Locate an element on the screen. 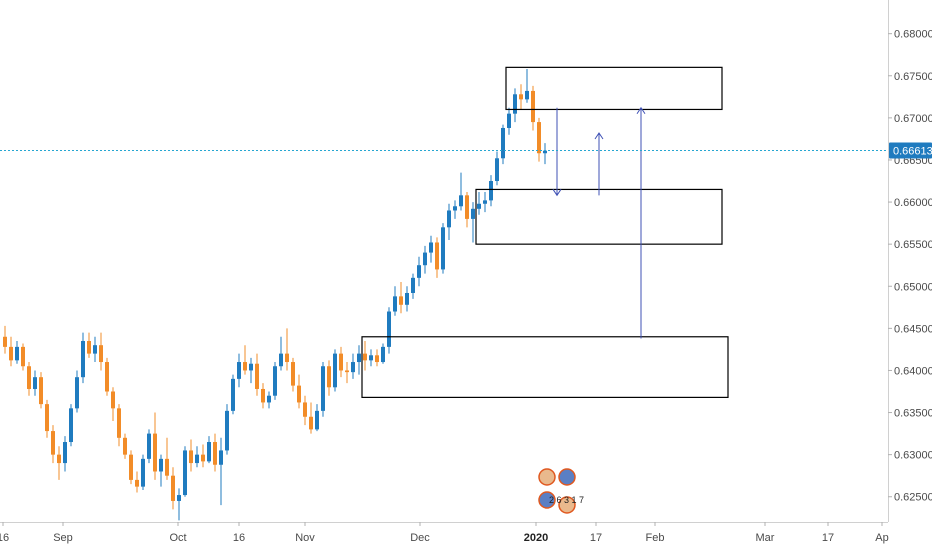 This screenshot has width=932, height=550. x-tick-label: 17 is located at coordinates (828, 538).